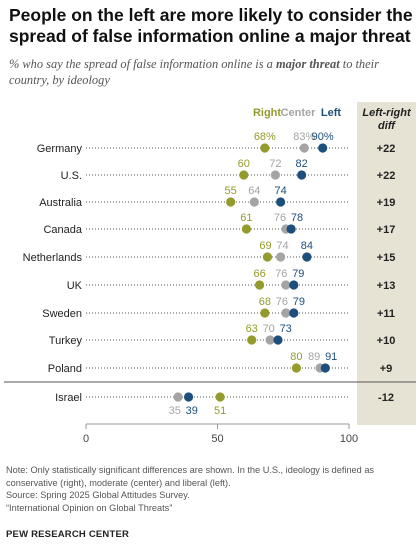 This screenshot has height=554, width=420. I want to click on country-label-turkey: Turkey, so click(66, 341).